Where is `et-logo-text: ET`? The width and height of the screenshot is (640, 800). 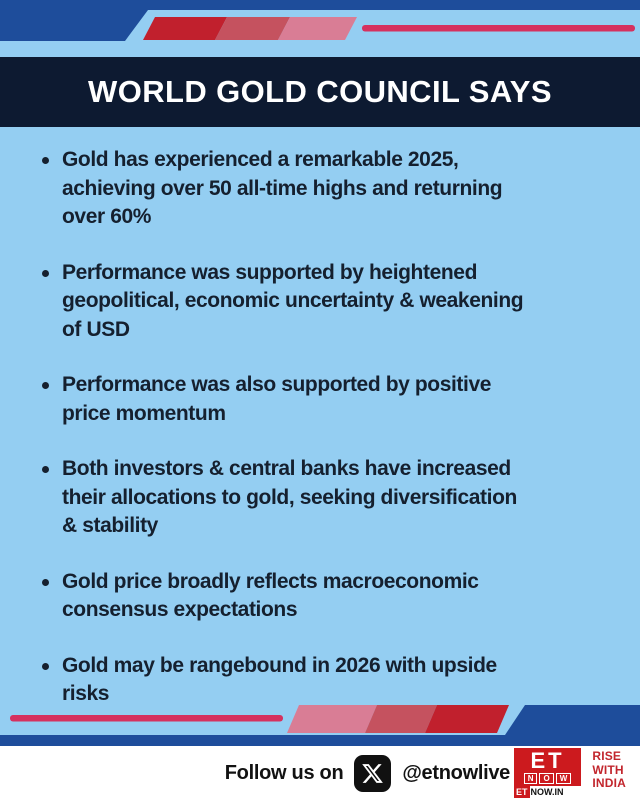 et-logo-text: ET is located at coordinates (547, 760).